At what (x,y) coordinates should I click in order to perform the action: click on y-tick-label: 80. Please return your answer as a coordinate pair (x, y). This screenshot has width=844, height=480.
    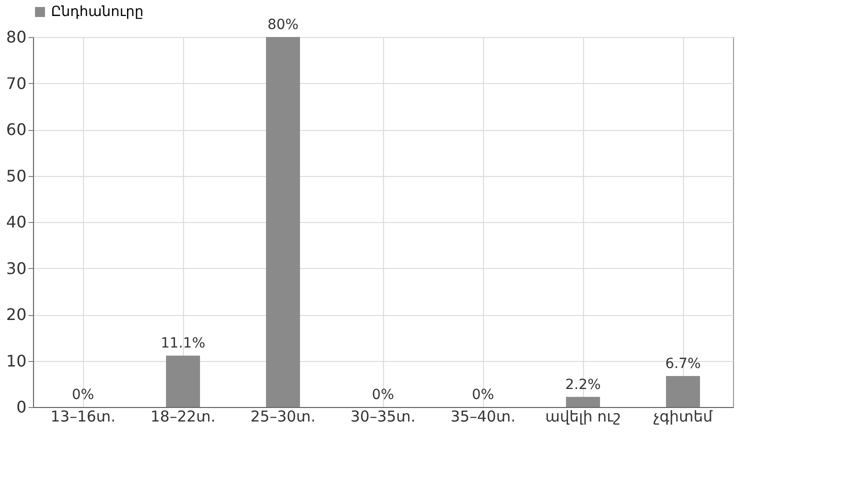
    Looking at the image, I should click on (16, 37).